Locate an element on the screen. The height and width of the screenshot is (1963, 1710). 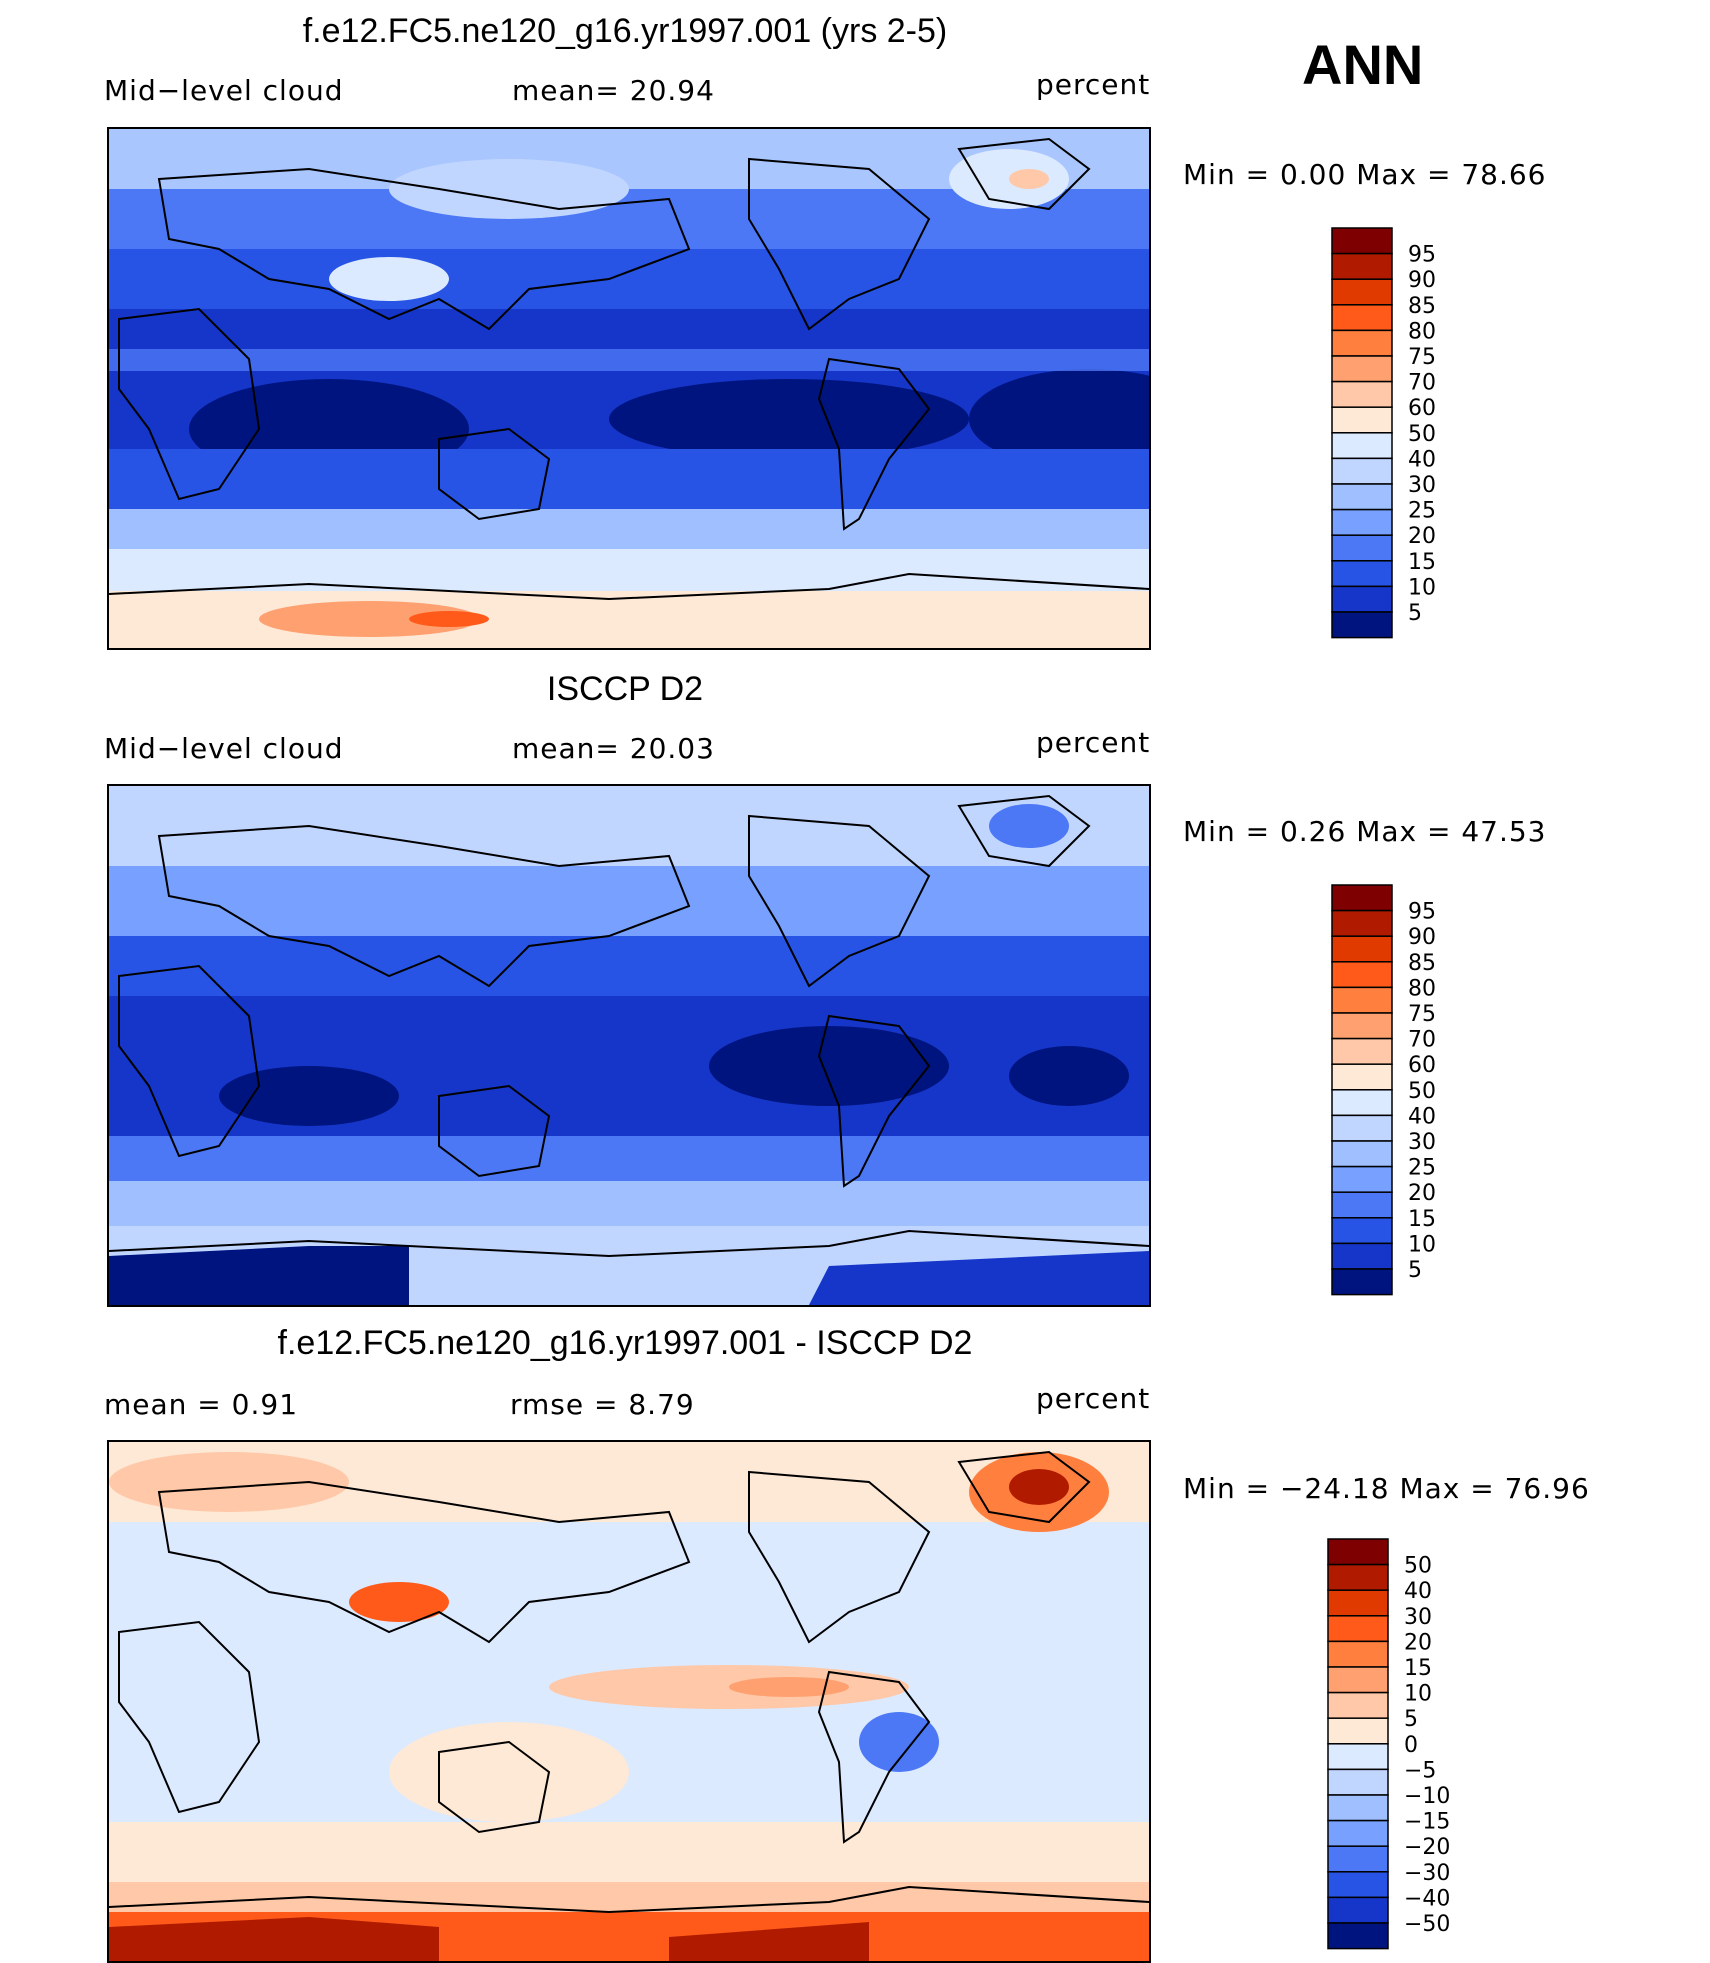
colorbar-3-tick-label: −40 is located at coordinates (1427, 1898).